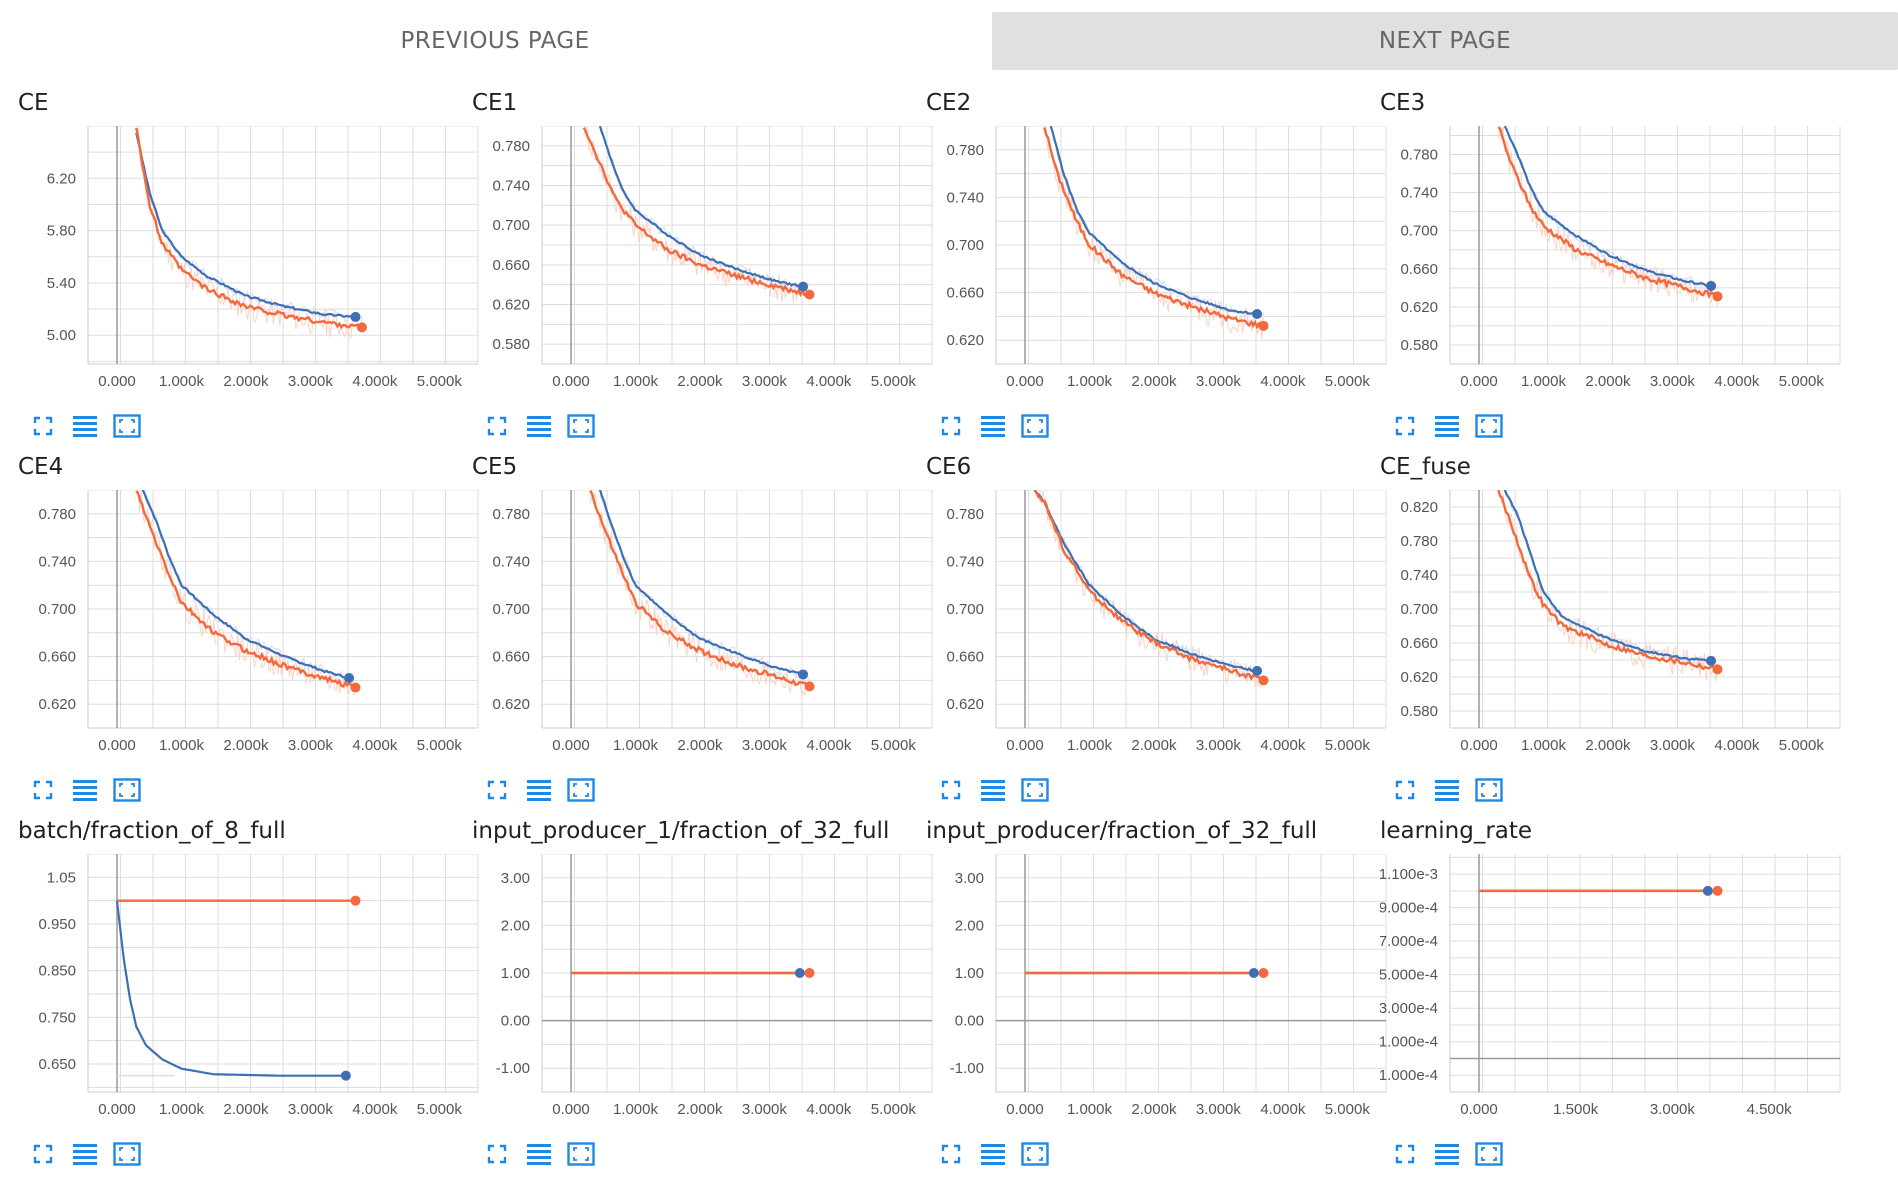 The height and width of the screenshot is (1190, 1898). I want to click on x-tick-label: 4.000k, so click(829, 1109).